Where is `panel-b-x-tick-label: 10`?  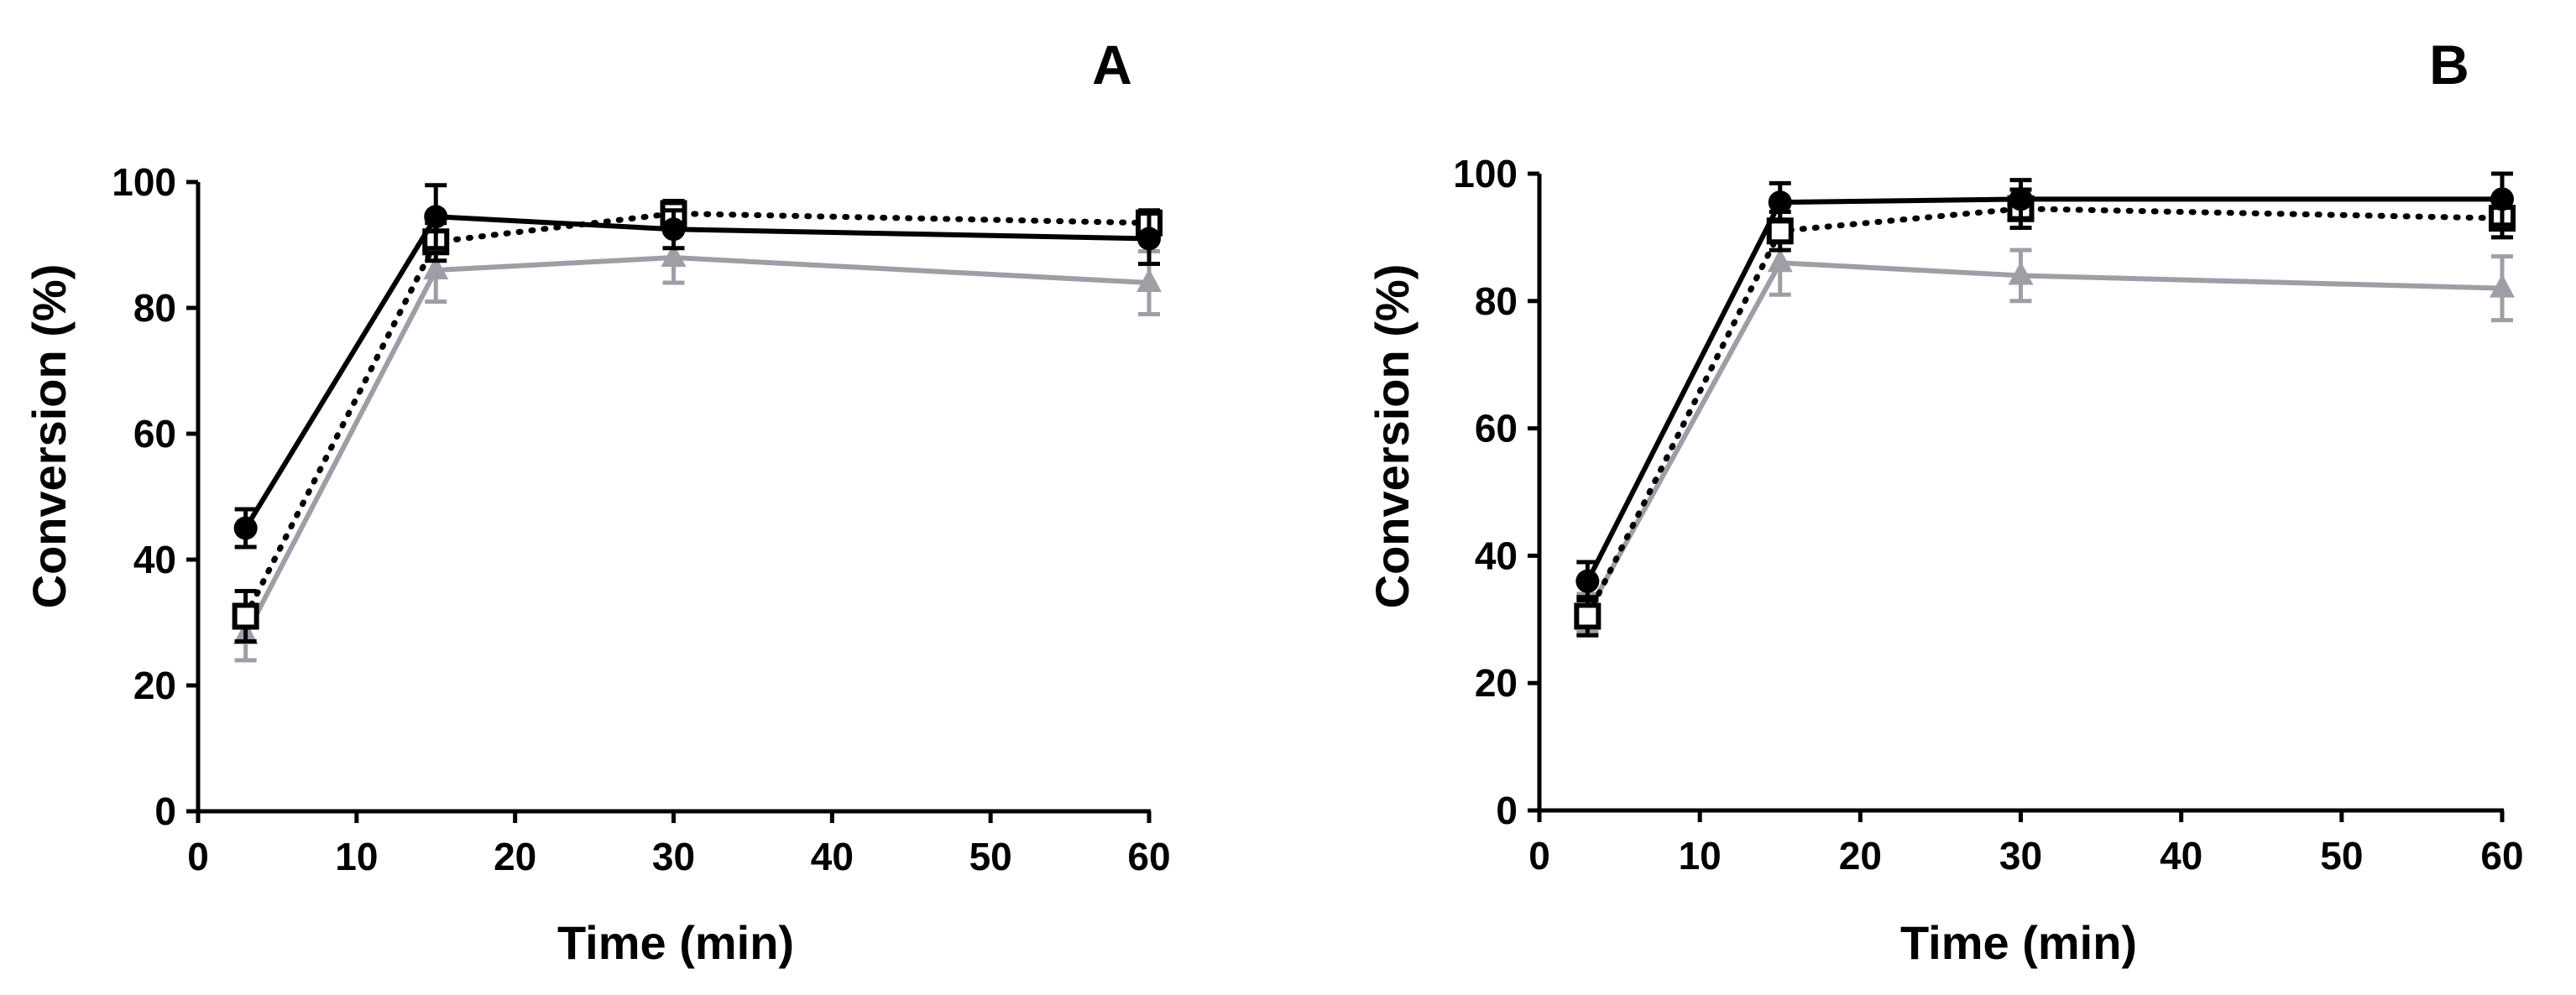 panel-b-x-tick-label: 10 is located at coordinates (1700, 856).